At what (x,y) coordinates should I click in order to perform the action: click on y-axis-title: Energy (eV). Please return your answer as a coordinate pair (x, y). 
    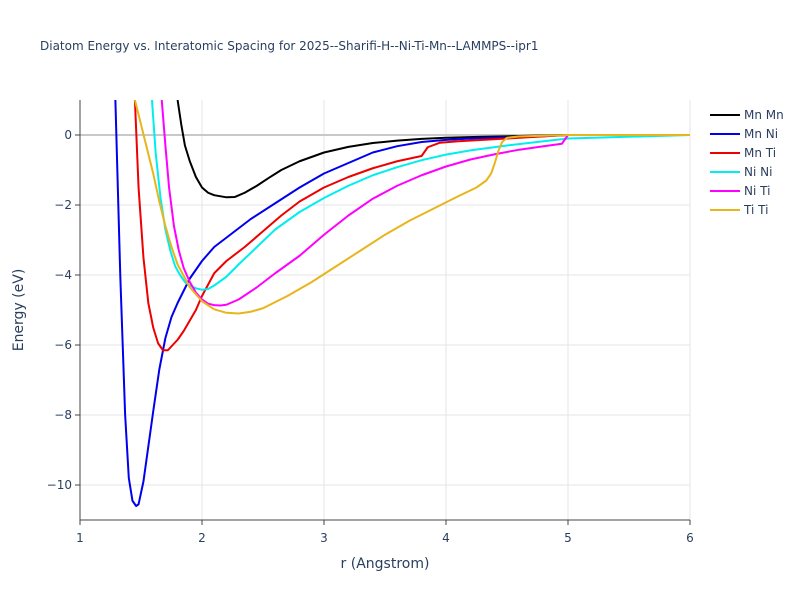
    Looking at the image, I should click on (19, 310).